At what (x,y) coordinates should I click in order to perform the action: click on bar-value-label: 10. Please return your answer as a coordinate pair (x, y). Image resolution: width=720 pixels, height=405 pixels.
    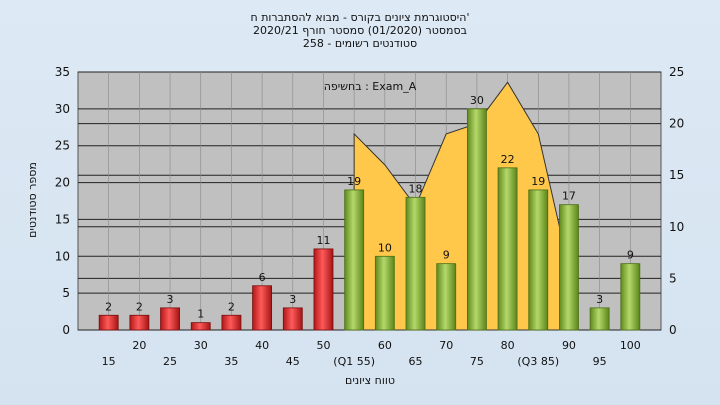
    Looking at the image, I should click on (385, 247).